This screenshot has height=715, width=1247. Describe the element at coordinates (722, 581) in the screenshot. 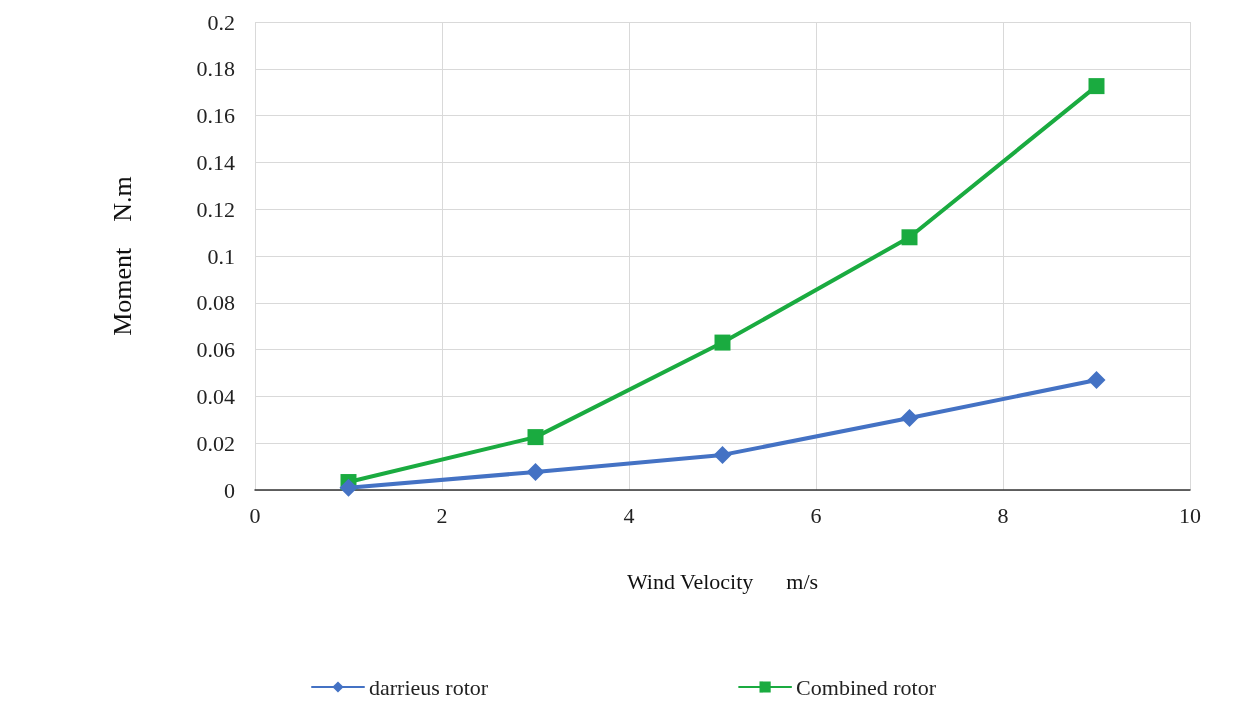

I see `x-axis-title: Wind Velocity m/s` at that location.